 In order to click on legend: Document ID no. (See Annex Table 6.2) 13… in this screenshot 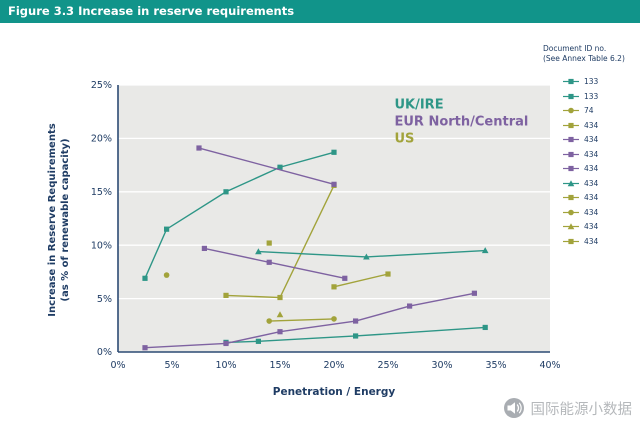, I will do `click(590, 145)`.